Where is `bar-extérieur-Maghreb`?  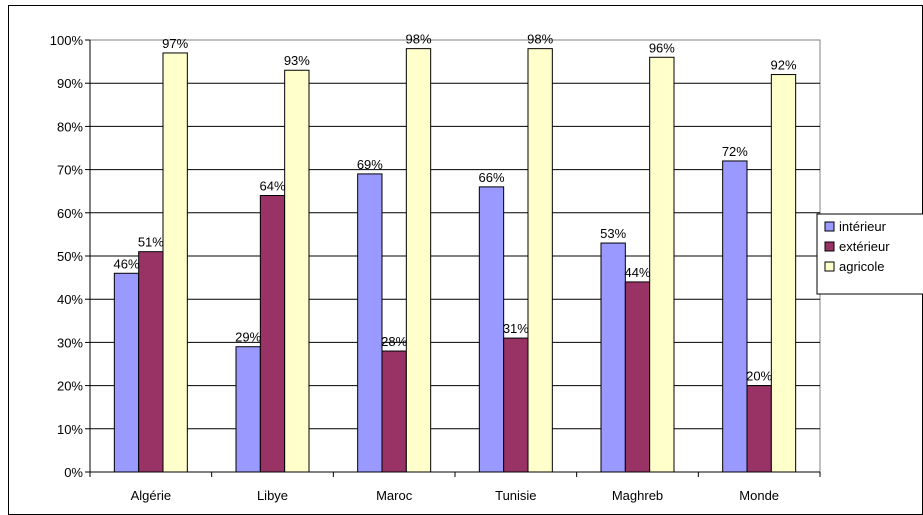 bar-extérieur-Maghreb is located at coordinates (637, 377).